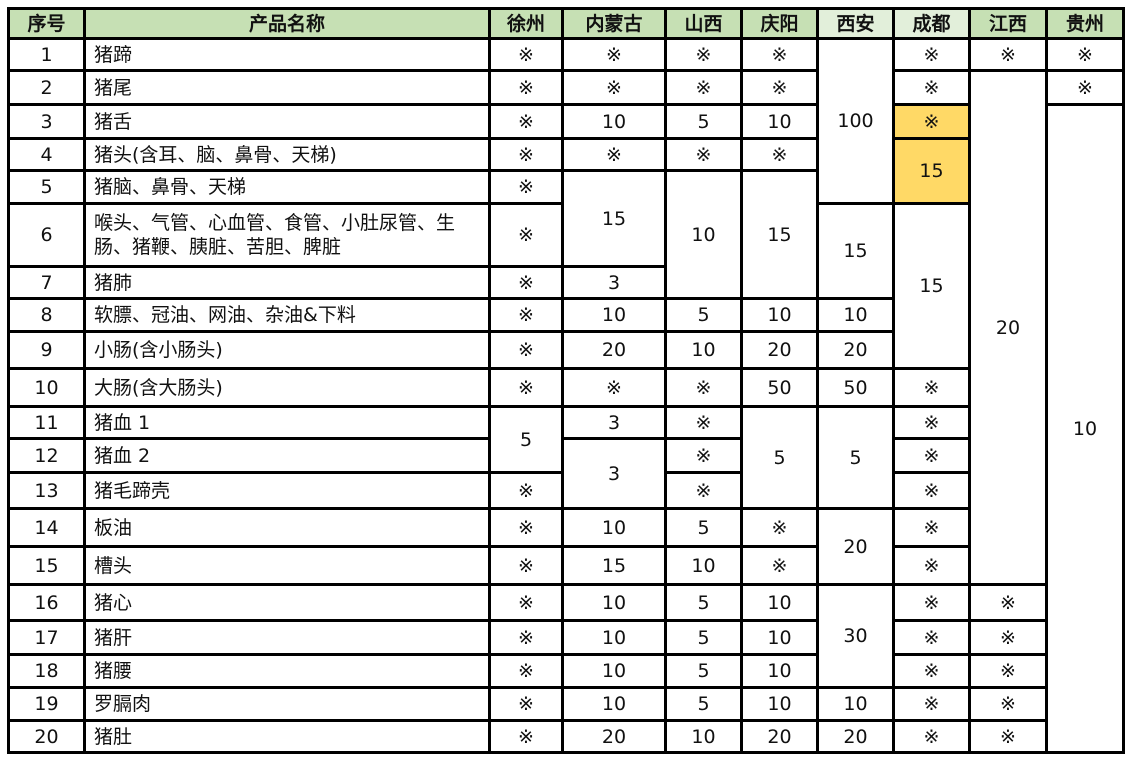 This screenshot has width=1129, height=760. Describe the element at coordinates (287, 565) in the screenshot. I see `product-name: 槽头` at that location.